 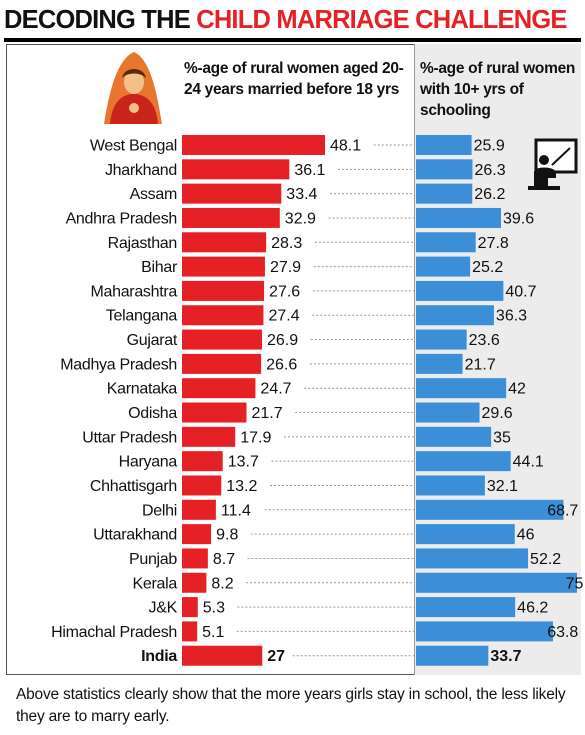 What do you see at coordinates (292, 22) in the screenshot?
I see `chart-title: DECODING THE CHILD MARRIAGE CHALLENGE` at bounding box center [292, 22].